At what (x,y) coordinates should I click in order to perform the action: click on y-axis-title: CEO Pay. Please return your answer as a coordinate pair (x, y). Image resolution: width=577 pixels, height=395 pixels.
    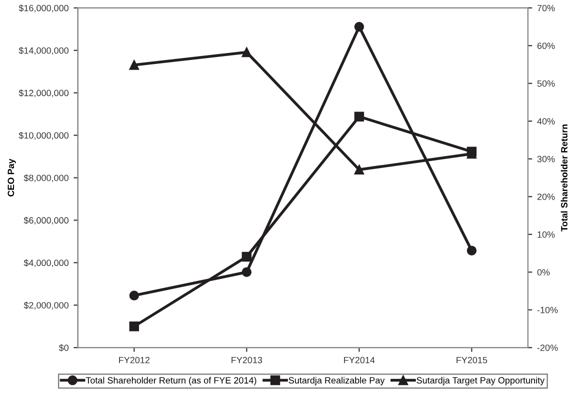
    Looking at the image, I should click on (12, 177).